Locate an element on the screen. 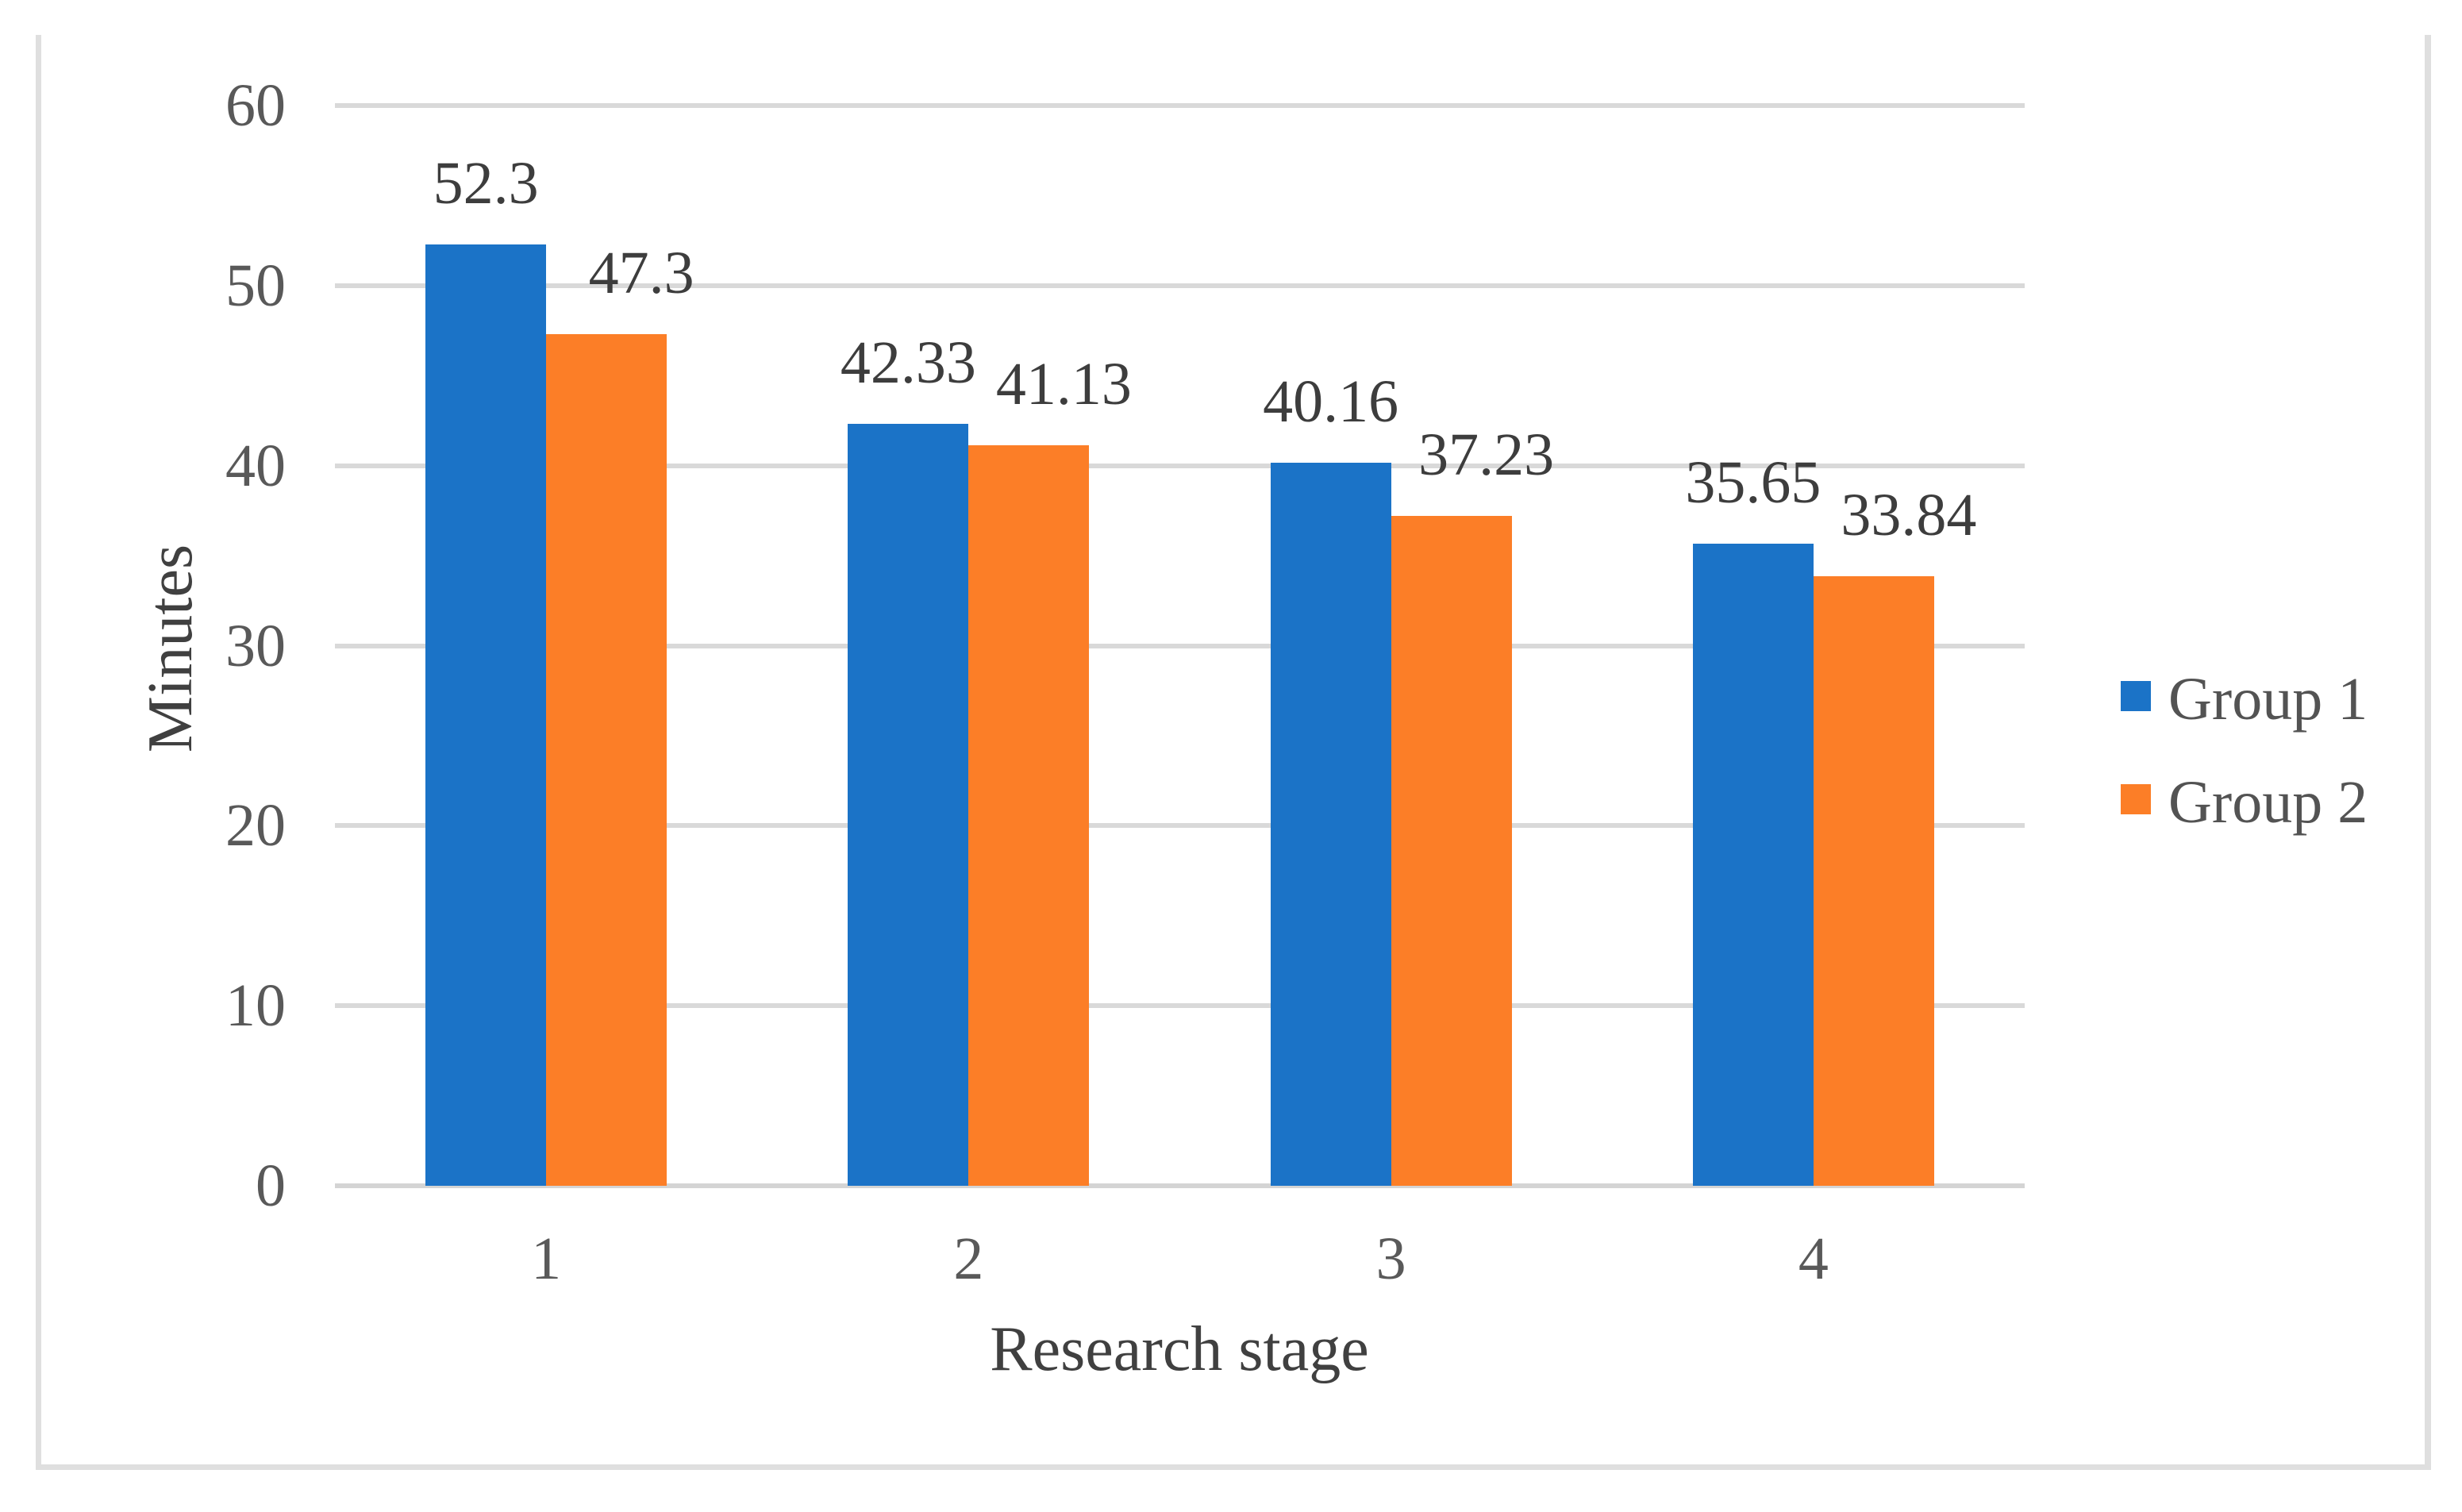  data-label-group2-stage3: 37.23 is located at coordinates (1486, 454).